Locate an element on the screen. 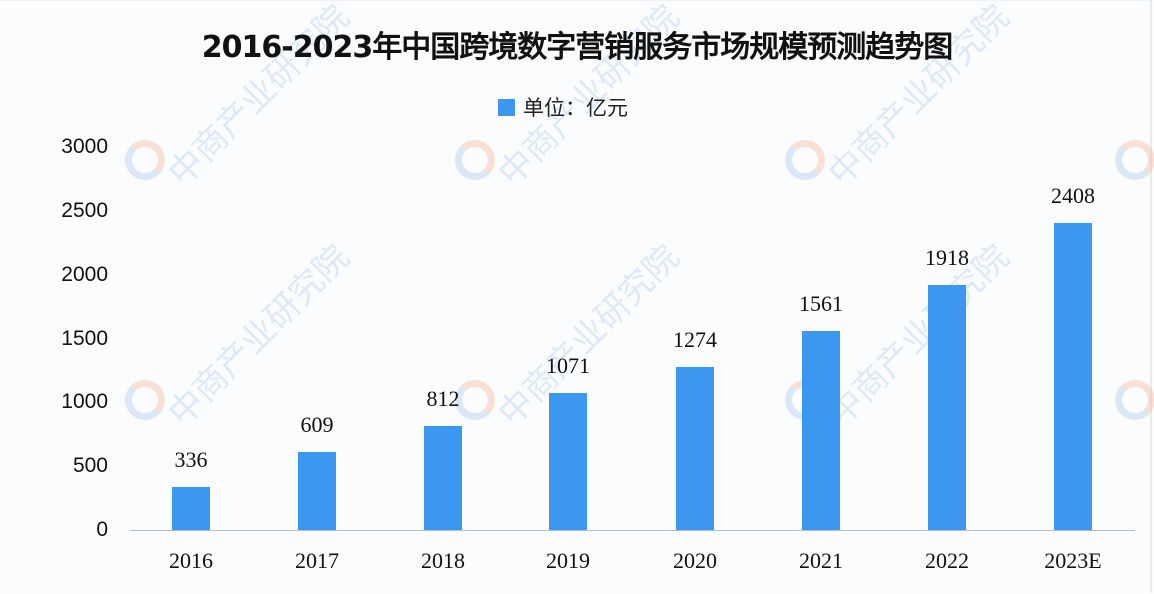 The image size is (1154, 594). bar-value-label: 1071 is located at coordinates (568, 366).